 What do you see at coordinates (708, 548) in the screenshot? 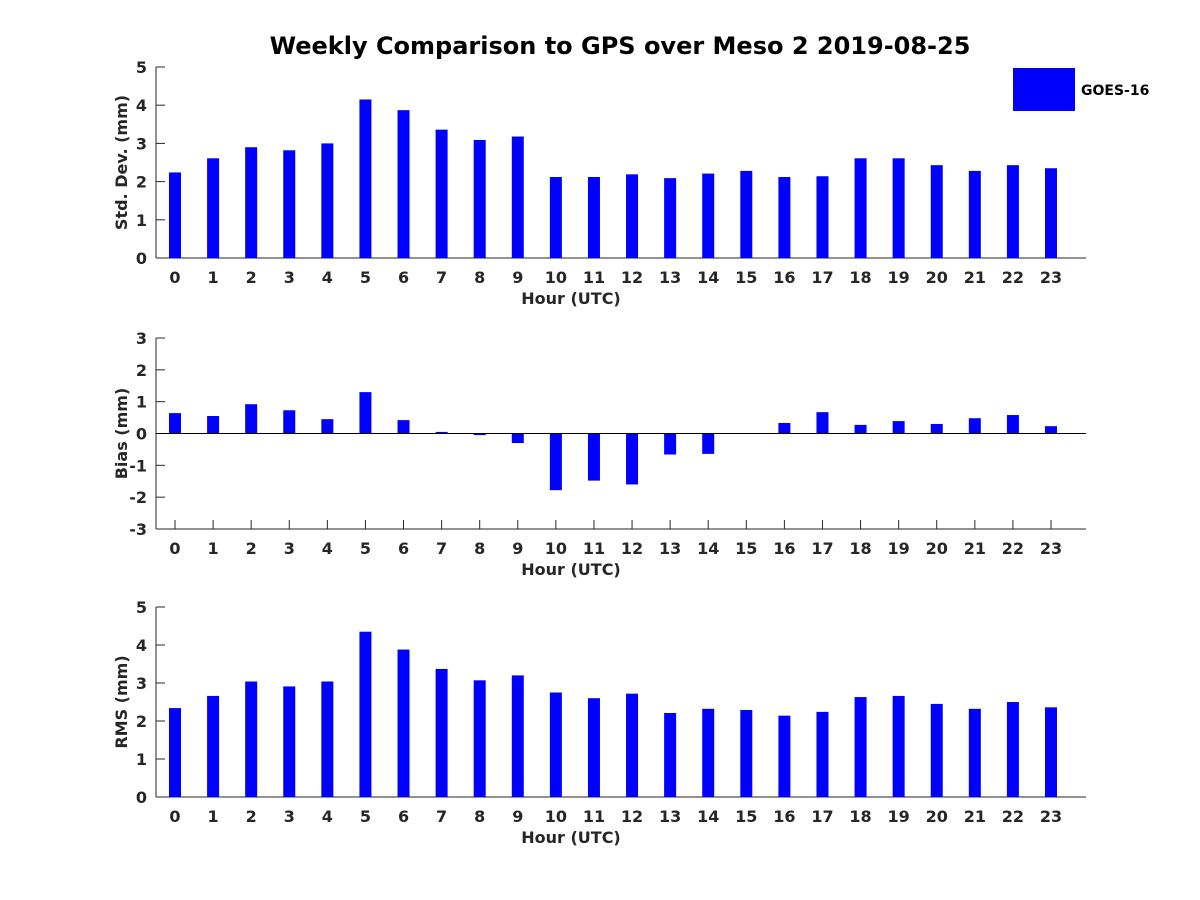
I see `x-tick-label: 14` at bounding box center [708, 548].